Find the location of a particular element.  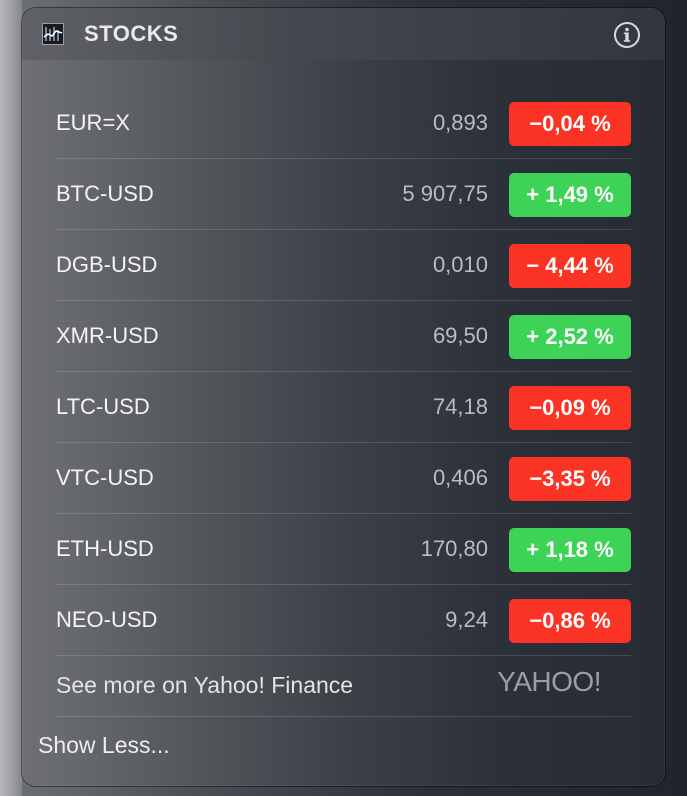

stock-row-dgb: DGB-USD 0,010 − 4,44 % is located at coordinates (343, 265).